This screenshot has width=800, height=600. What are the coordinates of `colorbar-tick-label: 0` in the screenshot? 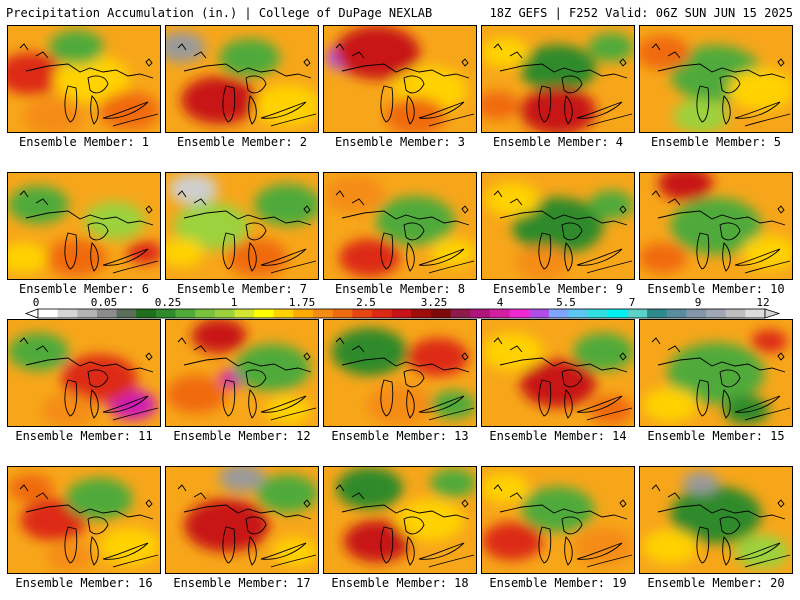 It's located at (36, 302).